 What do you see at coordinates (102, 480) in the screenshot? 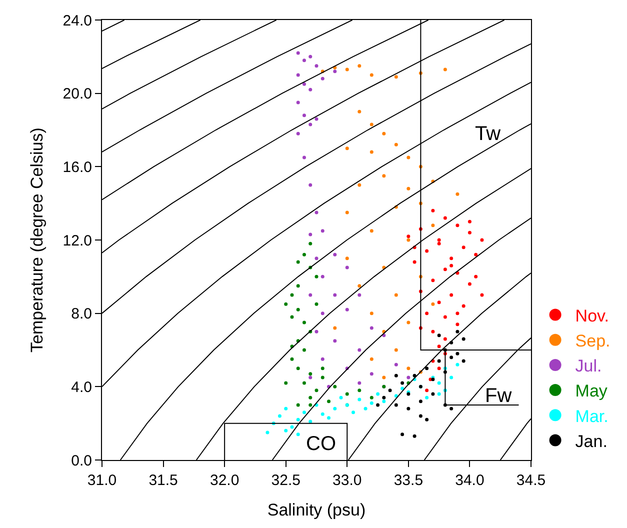
I see `x-tick-label: 31.0` at bounding box center [102, 480].